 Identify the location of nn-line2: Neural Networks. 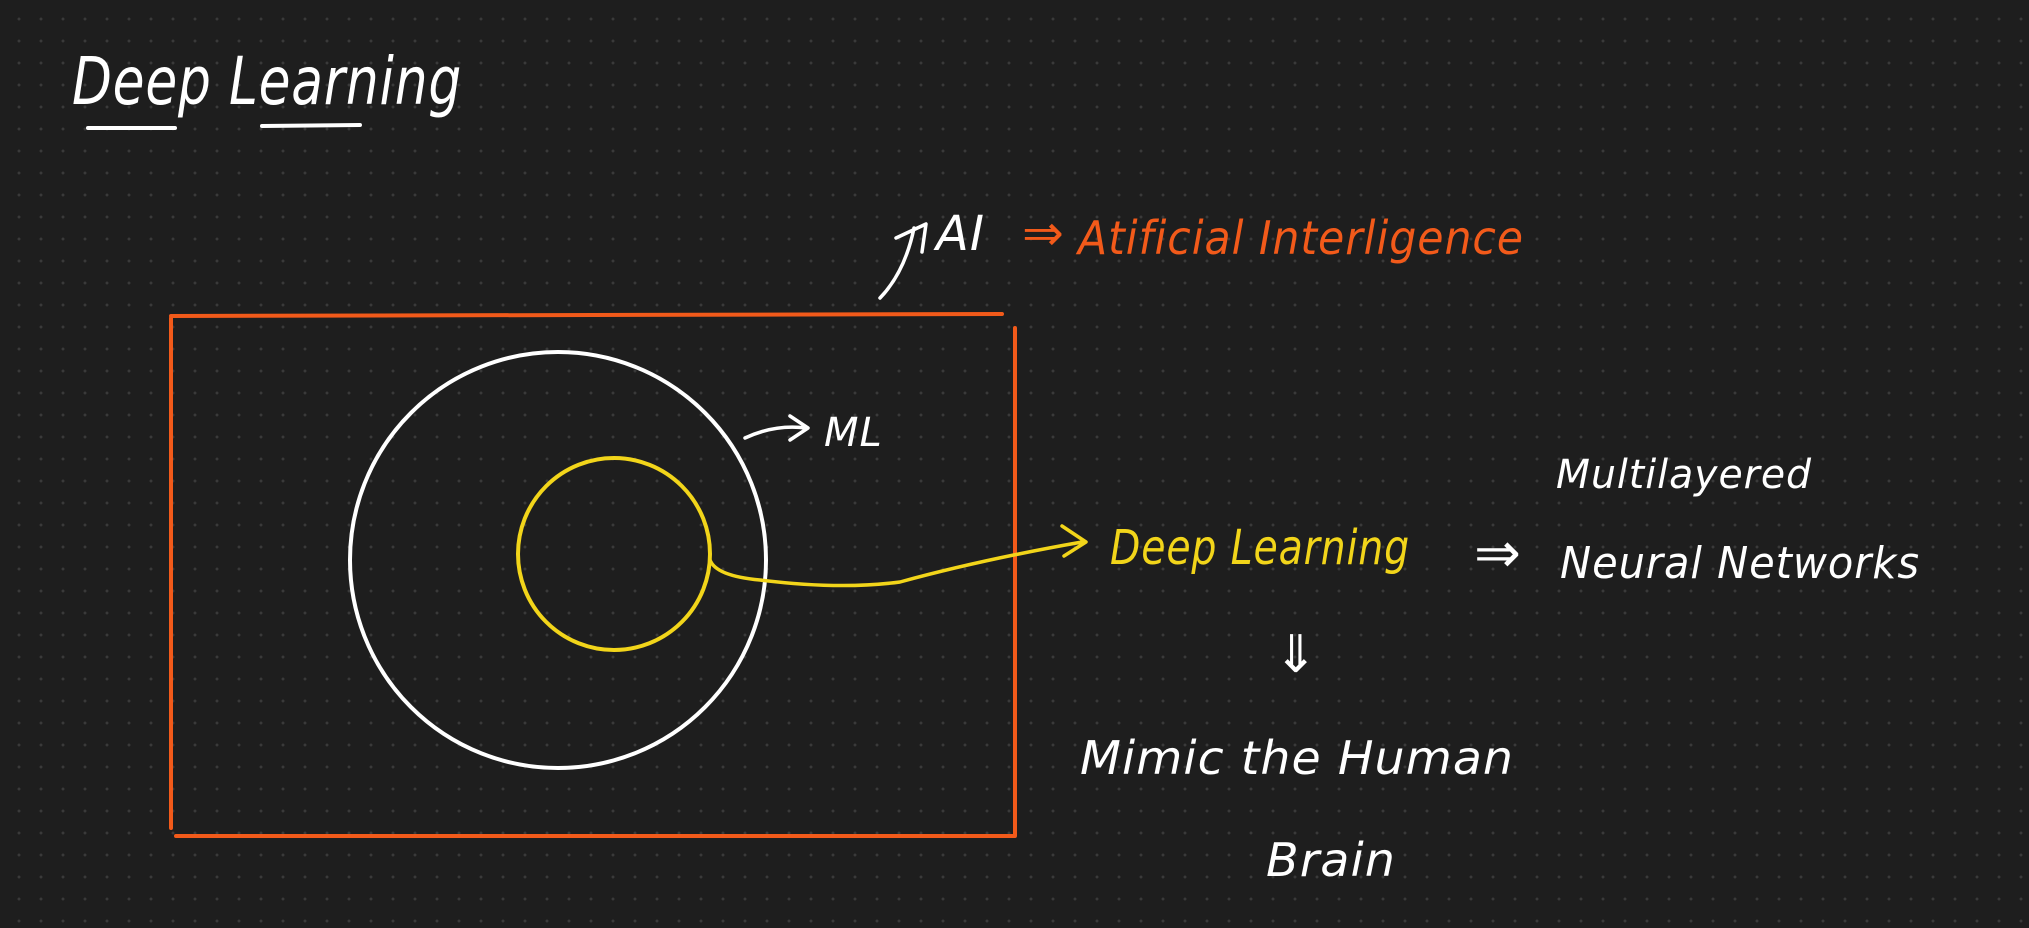
(1740, 563).